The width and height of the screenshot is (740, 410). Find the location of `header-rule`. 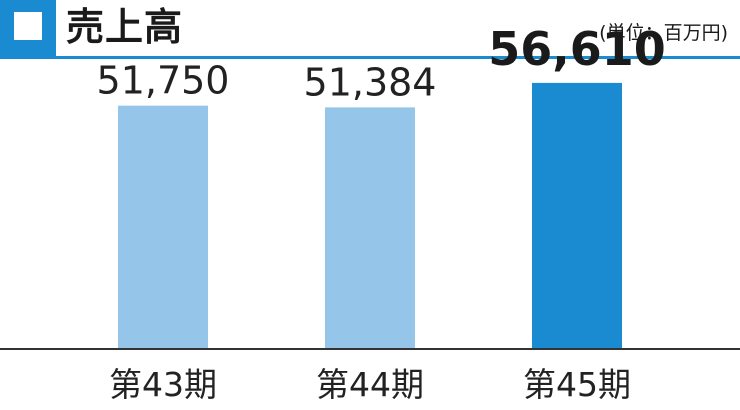

header-rule is located at coordinates (370, 57).